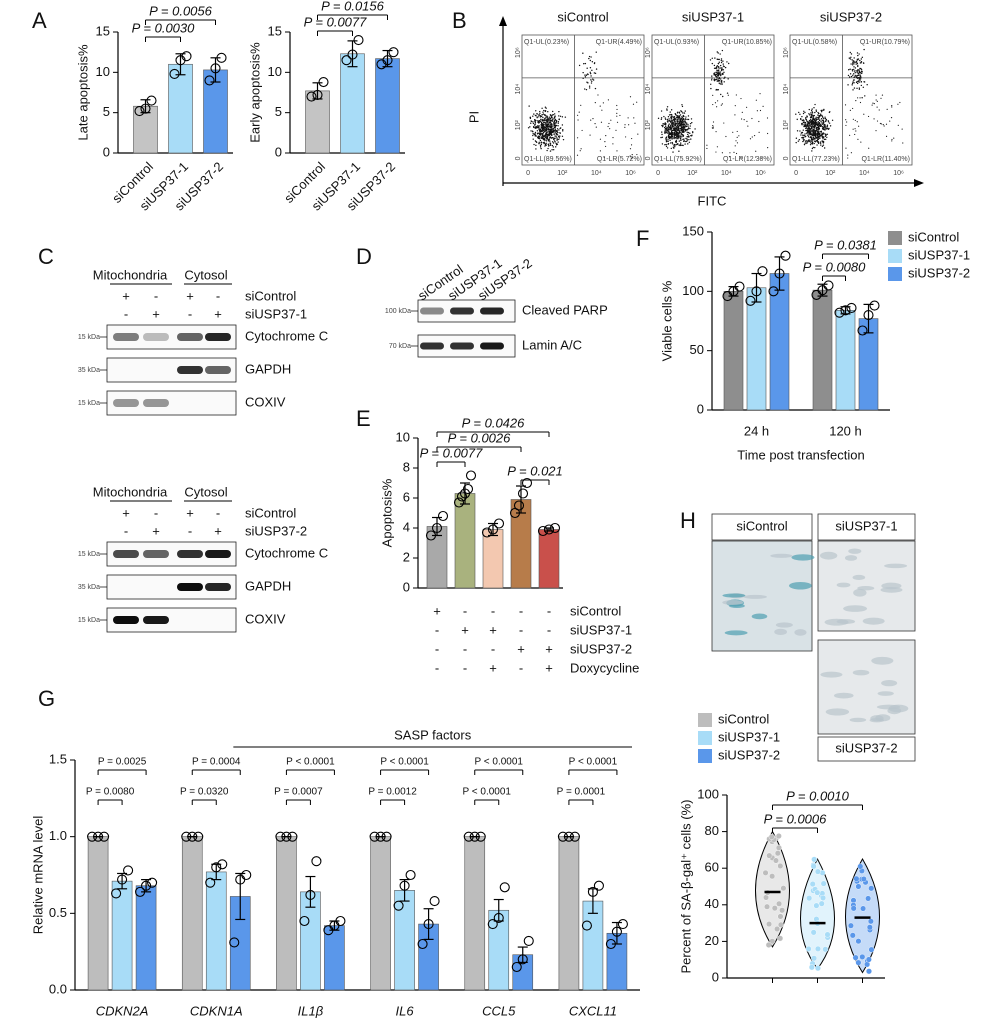 Image resolution: width=1000 pixels, height=1018 pixels. I want to click on x-tick-label: CDKN1A, so click(216, 1010).